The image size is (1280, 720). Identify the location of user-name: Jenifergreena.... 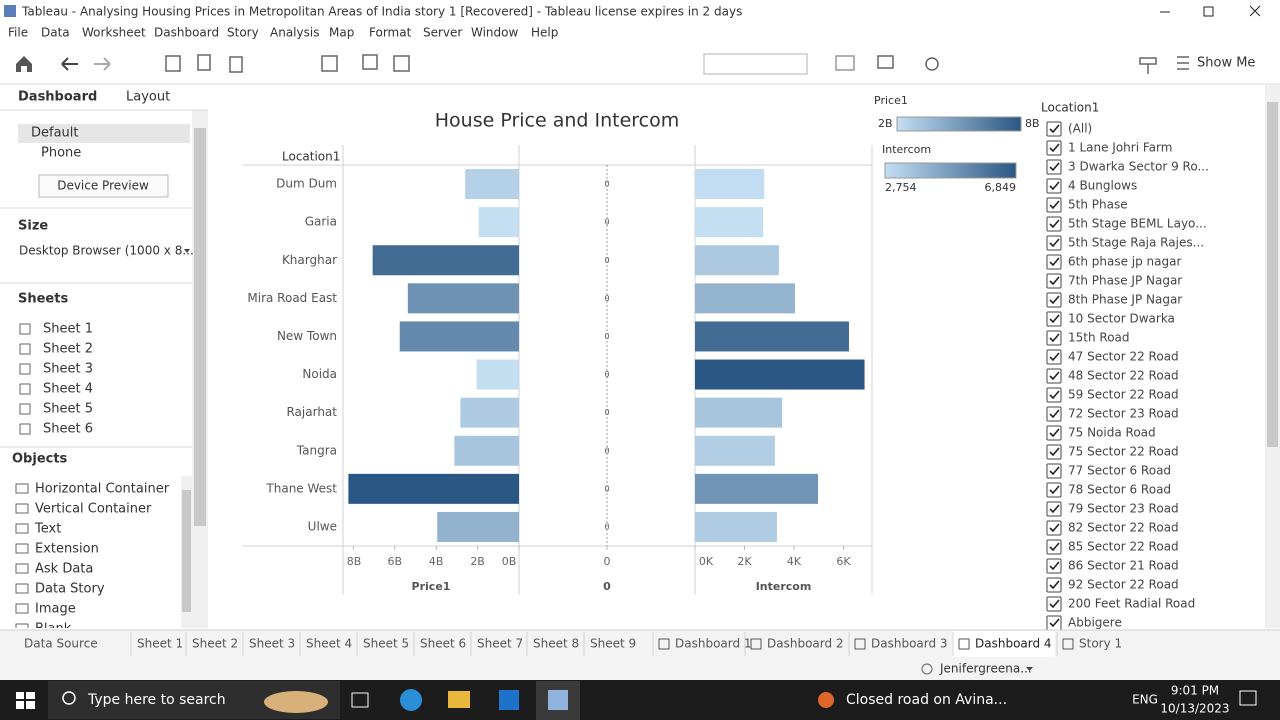
(985, 669).